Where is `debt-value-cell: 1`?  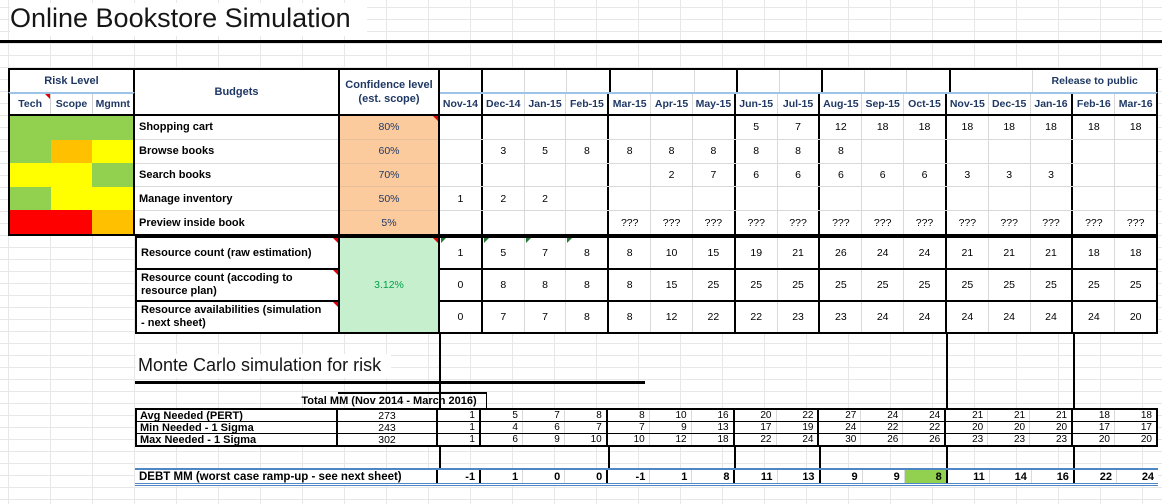 debt-value-cell: 1 is located at coordinates (502, 476).